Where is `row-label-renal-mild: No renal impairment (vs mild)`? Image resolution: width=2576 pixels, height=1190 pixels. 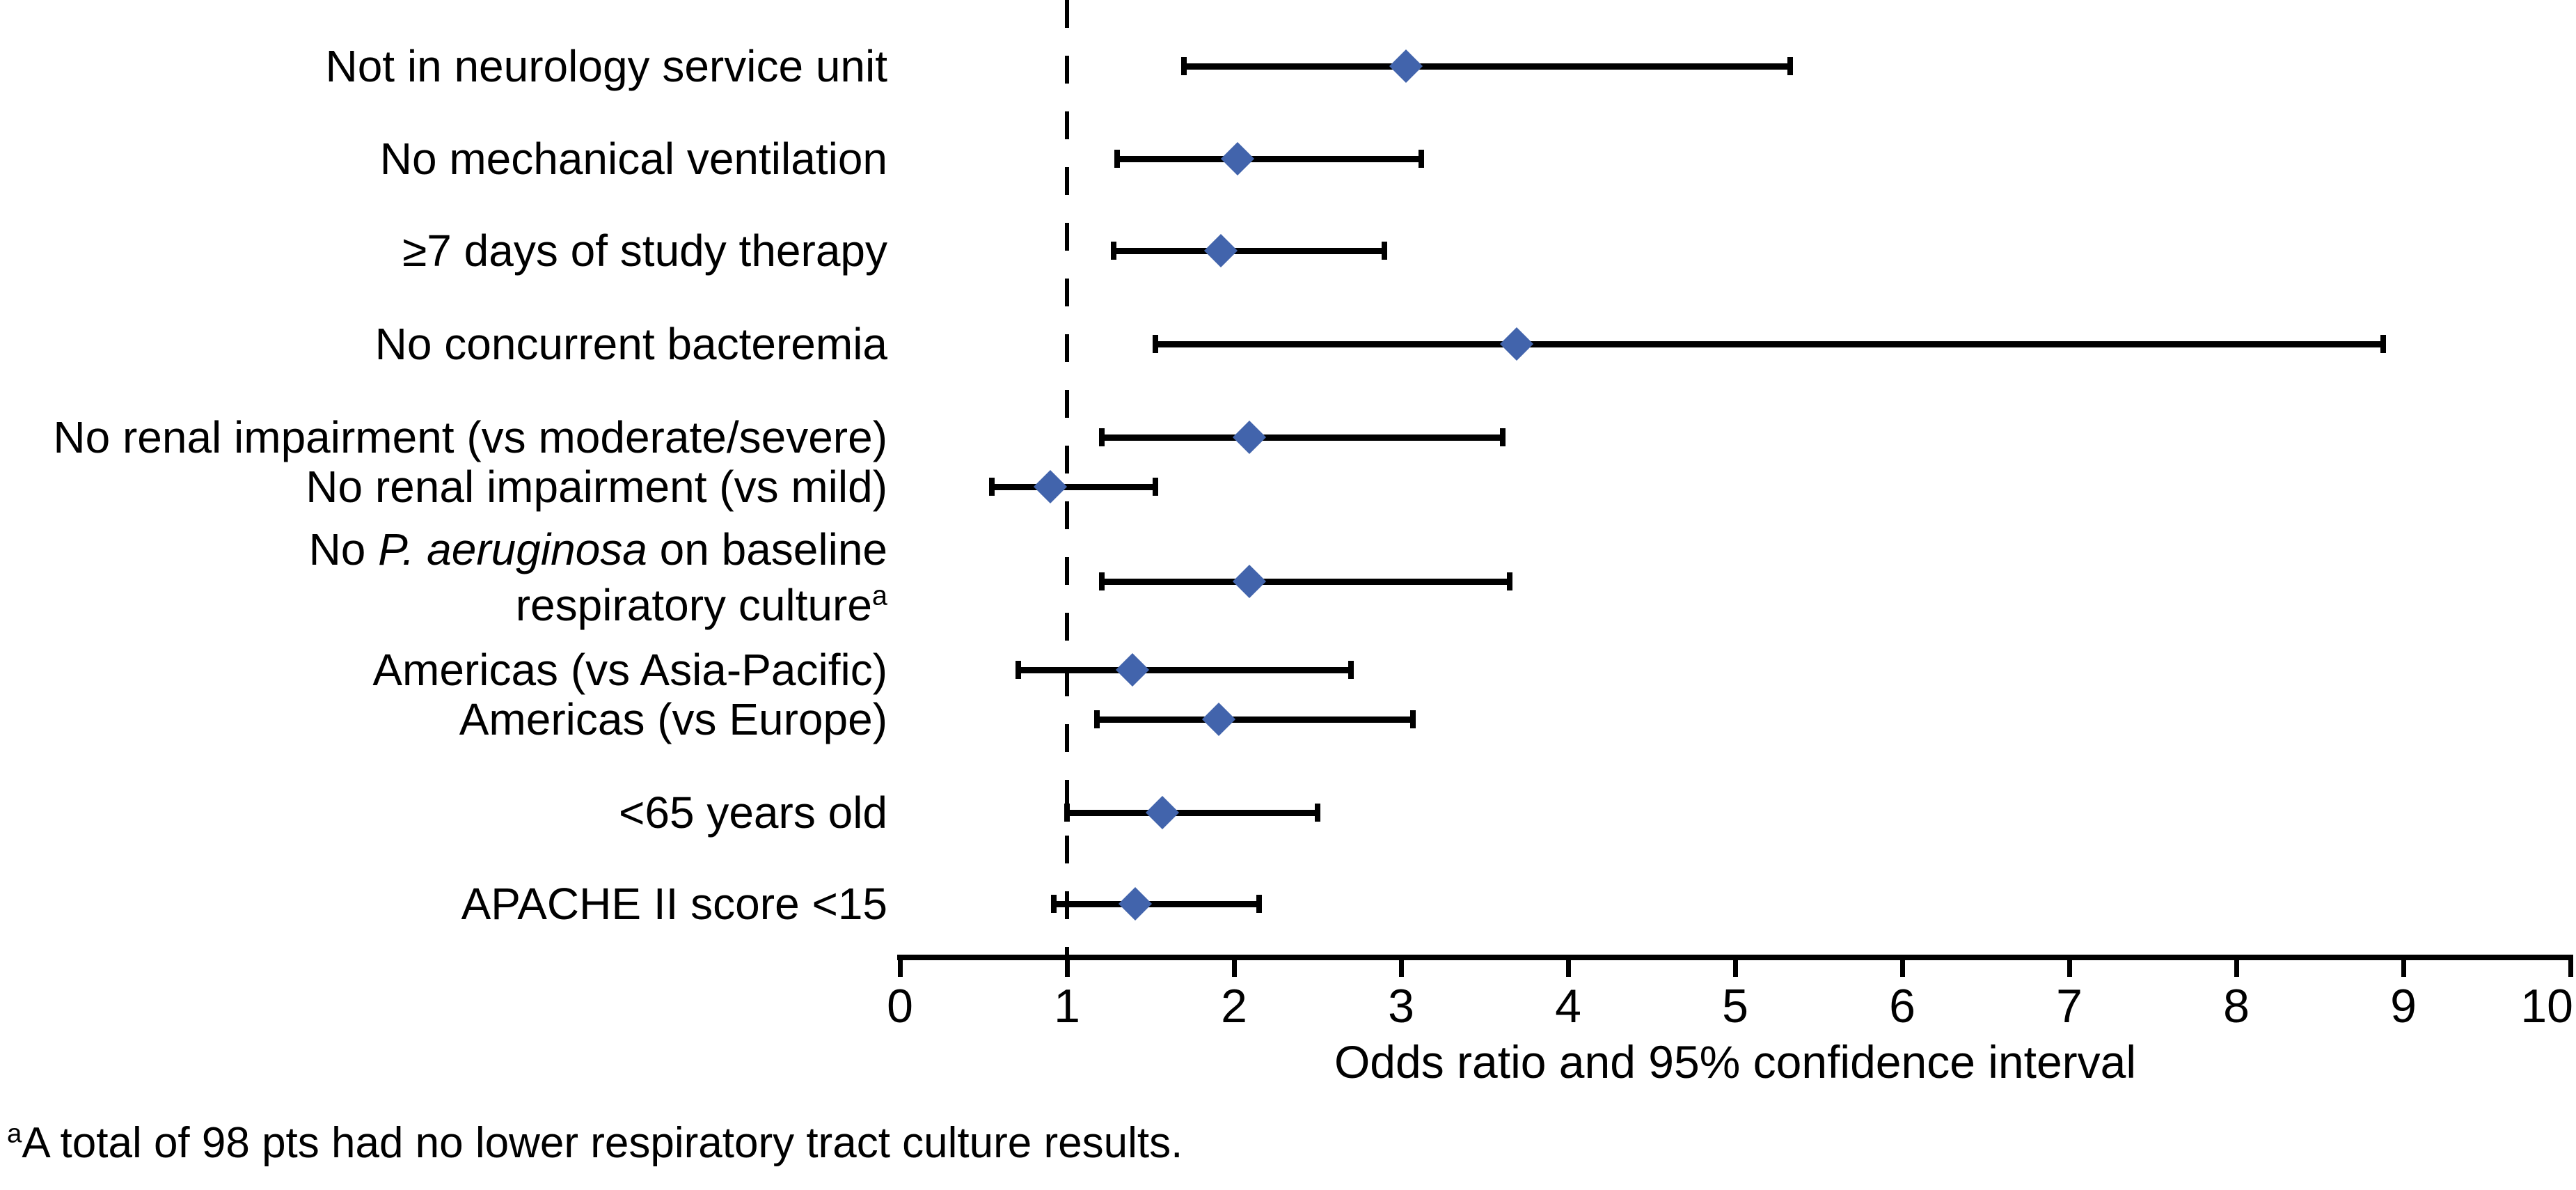
row-label-renal-mild: No renal impairment (vs mild) is located at coordinates (596, 487).